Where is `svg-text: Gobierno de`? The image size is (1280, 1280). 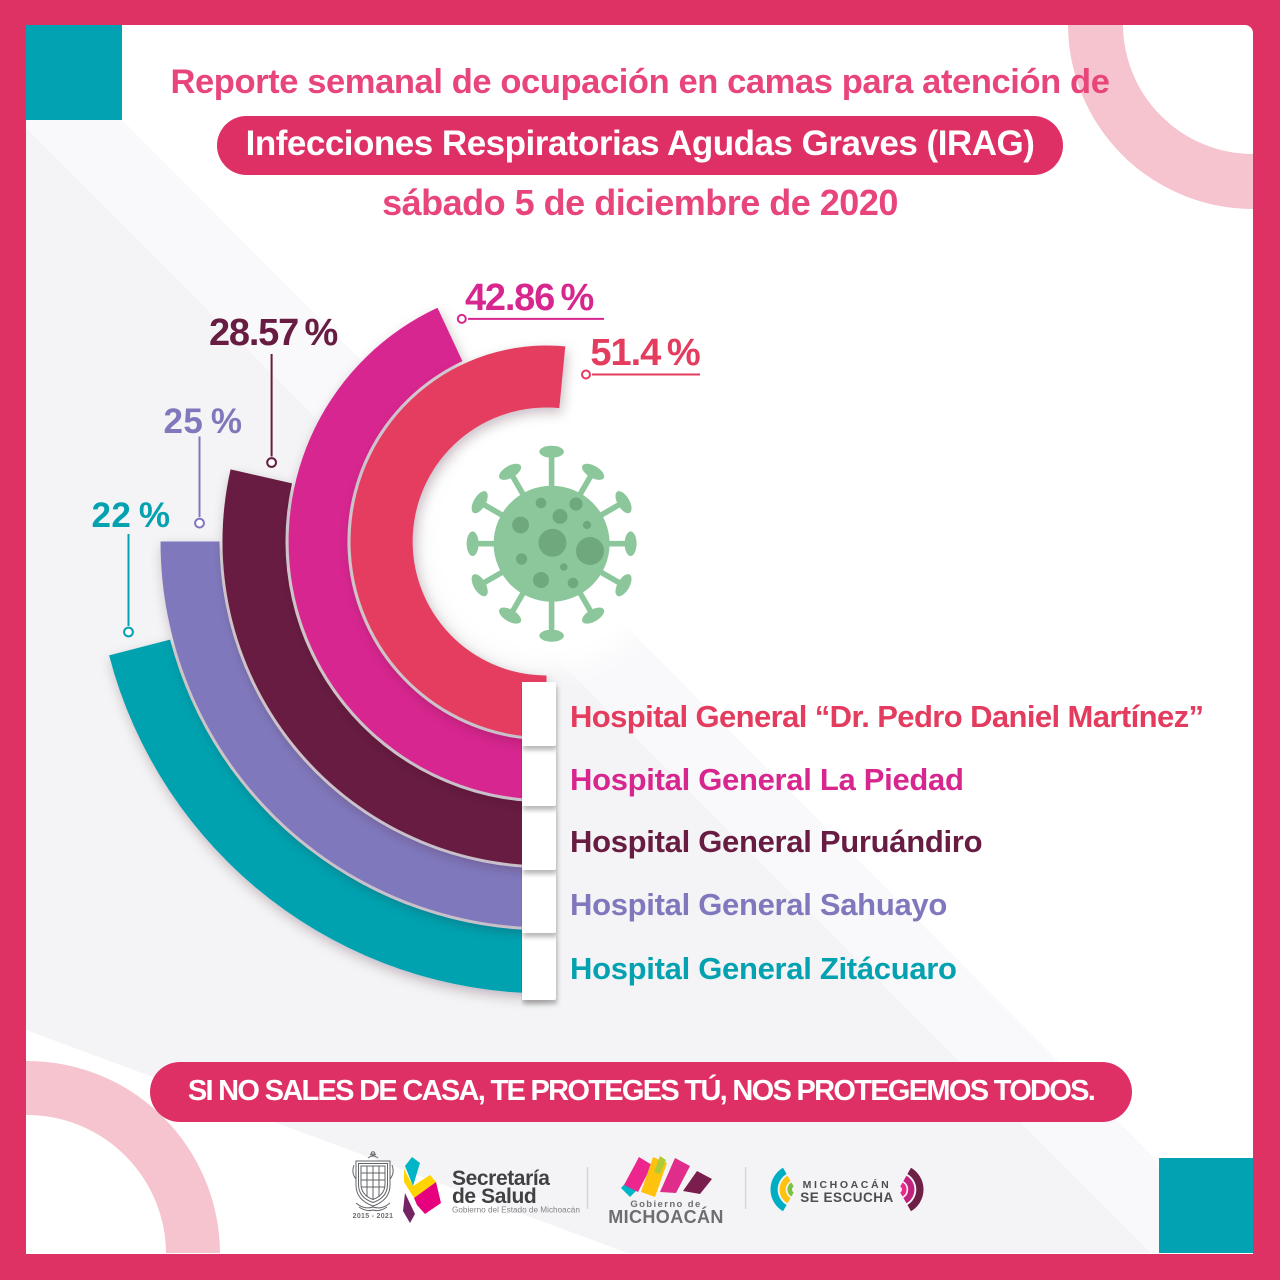
svg-text: Gobierno de is located at coordinates (665, 1204).